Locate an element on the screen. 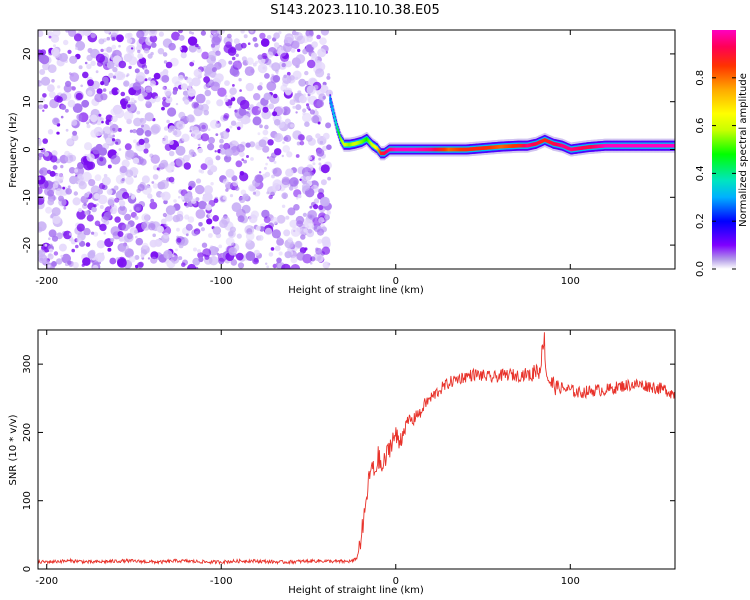  x-tick-label: 0 is located at coordinates (396, 581).